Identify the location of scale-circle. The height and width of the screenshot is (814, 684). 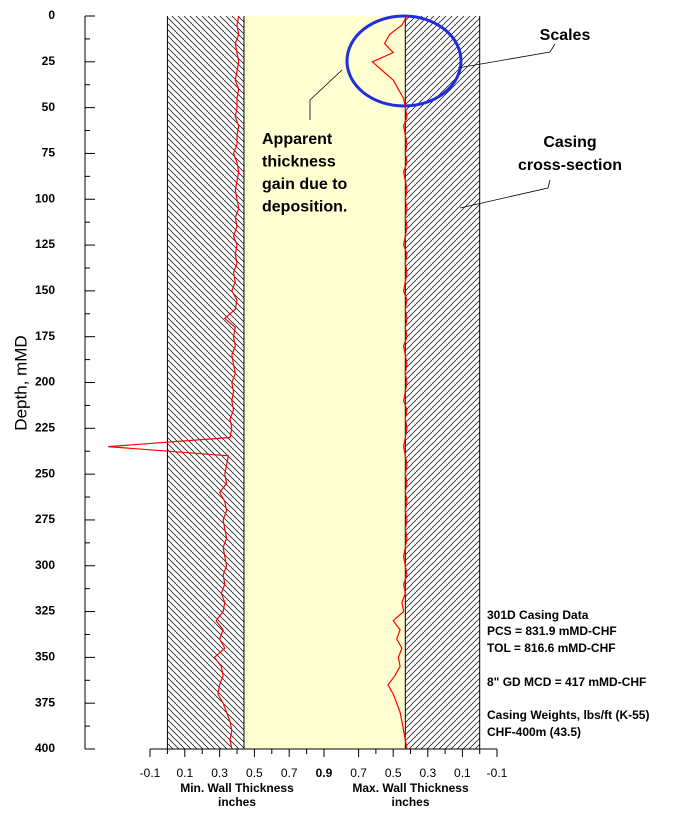
(404, 61).